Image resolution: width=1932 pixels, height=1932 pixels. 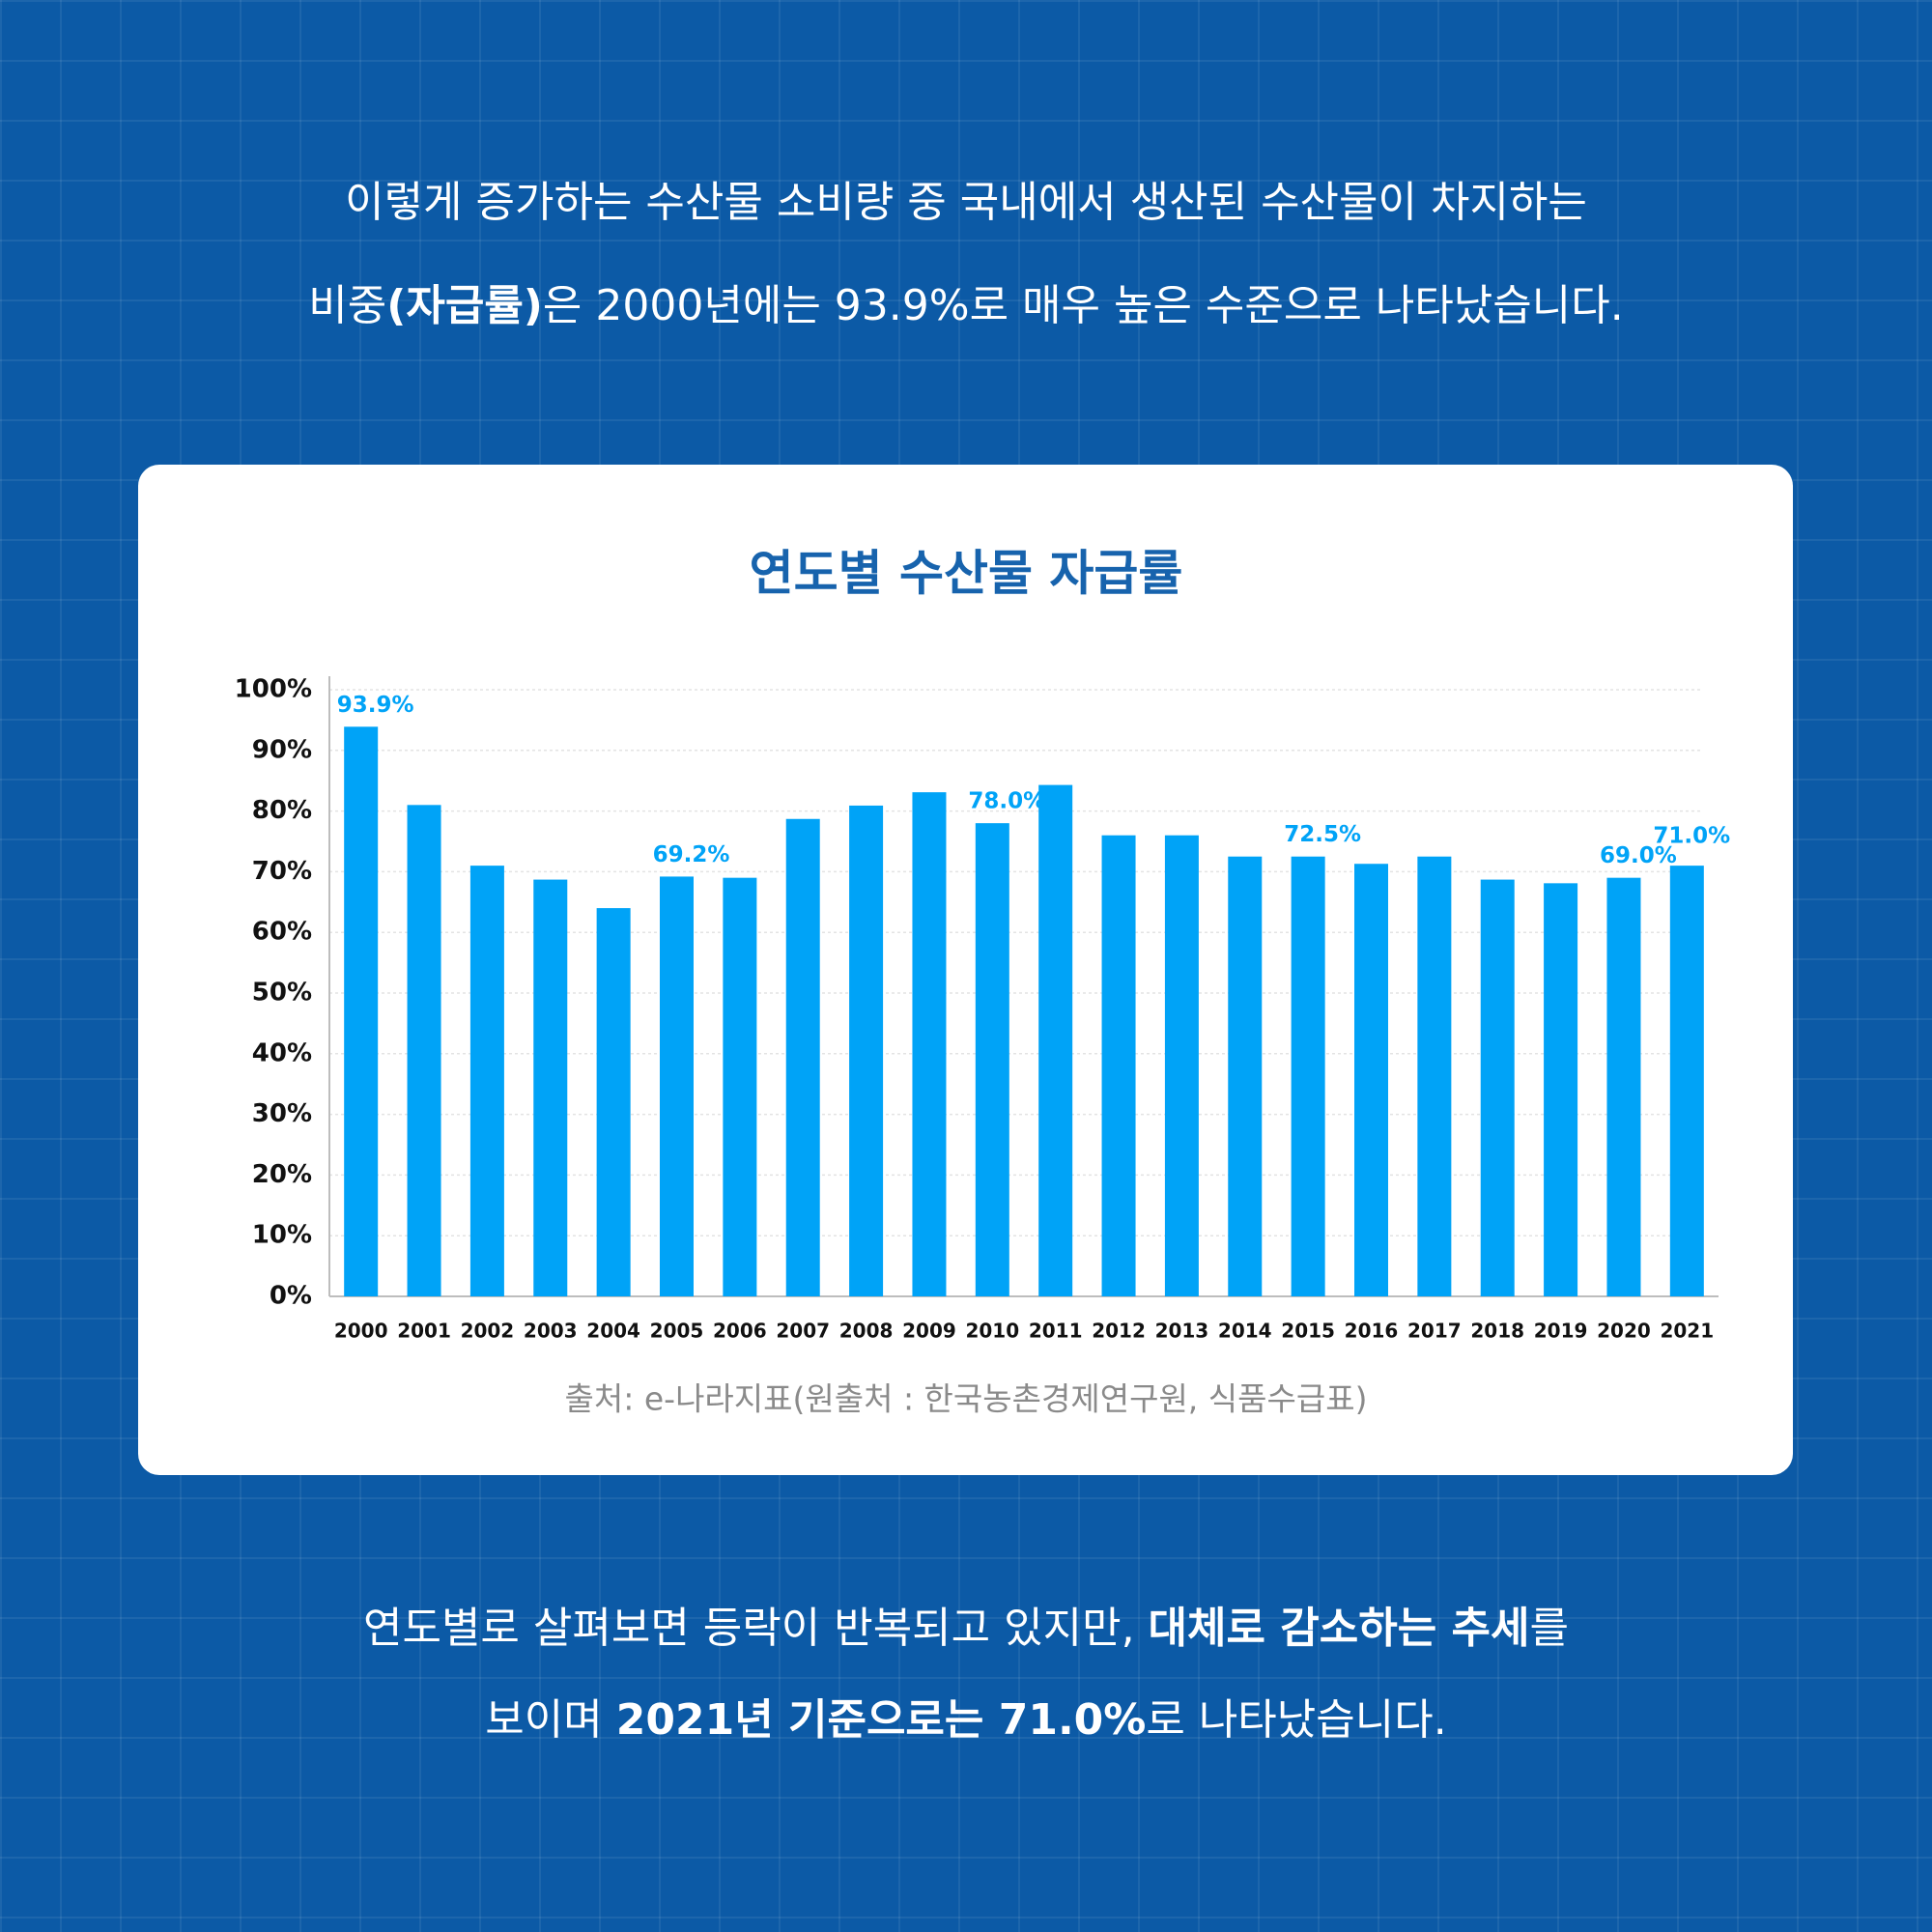 I want to click on y-tick-label: 70%, so click(x=282, y=871).